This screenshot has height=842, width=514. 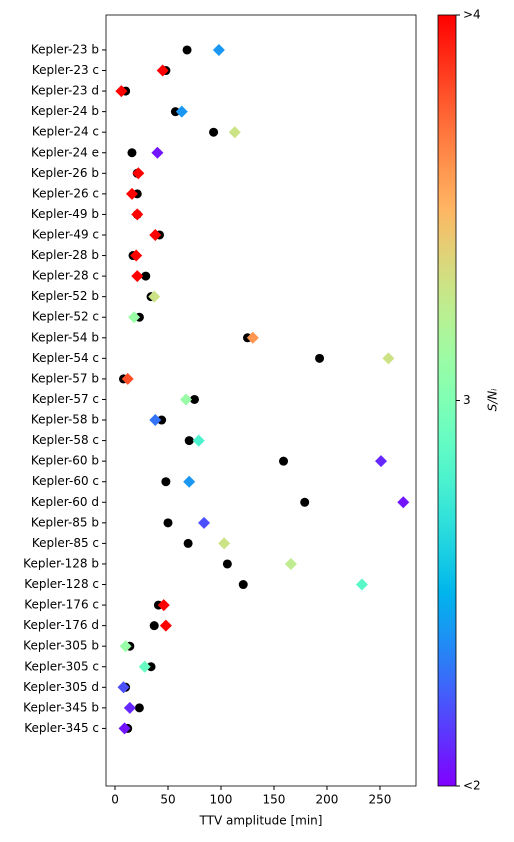 I want to click on y-tick-label: Kepler-85 c, so click(x=65, y=543).